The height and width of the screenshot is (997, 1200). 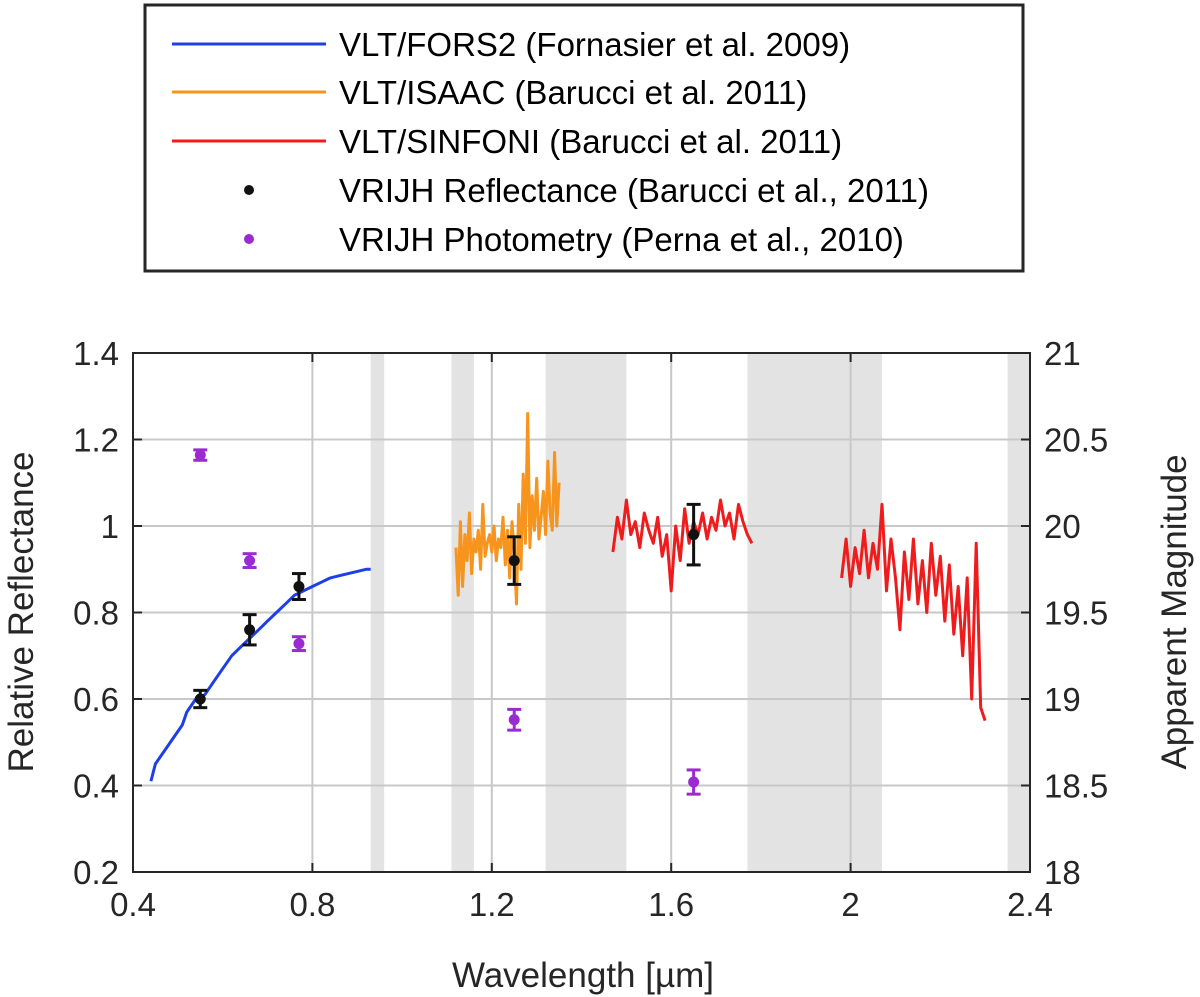 What do you see at coordinates (492, 904) in the screenshot?
I see `x-tick-label: 1.2` at bounding box center [492, 904].